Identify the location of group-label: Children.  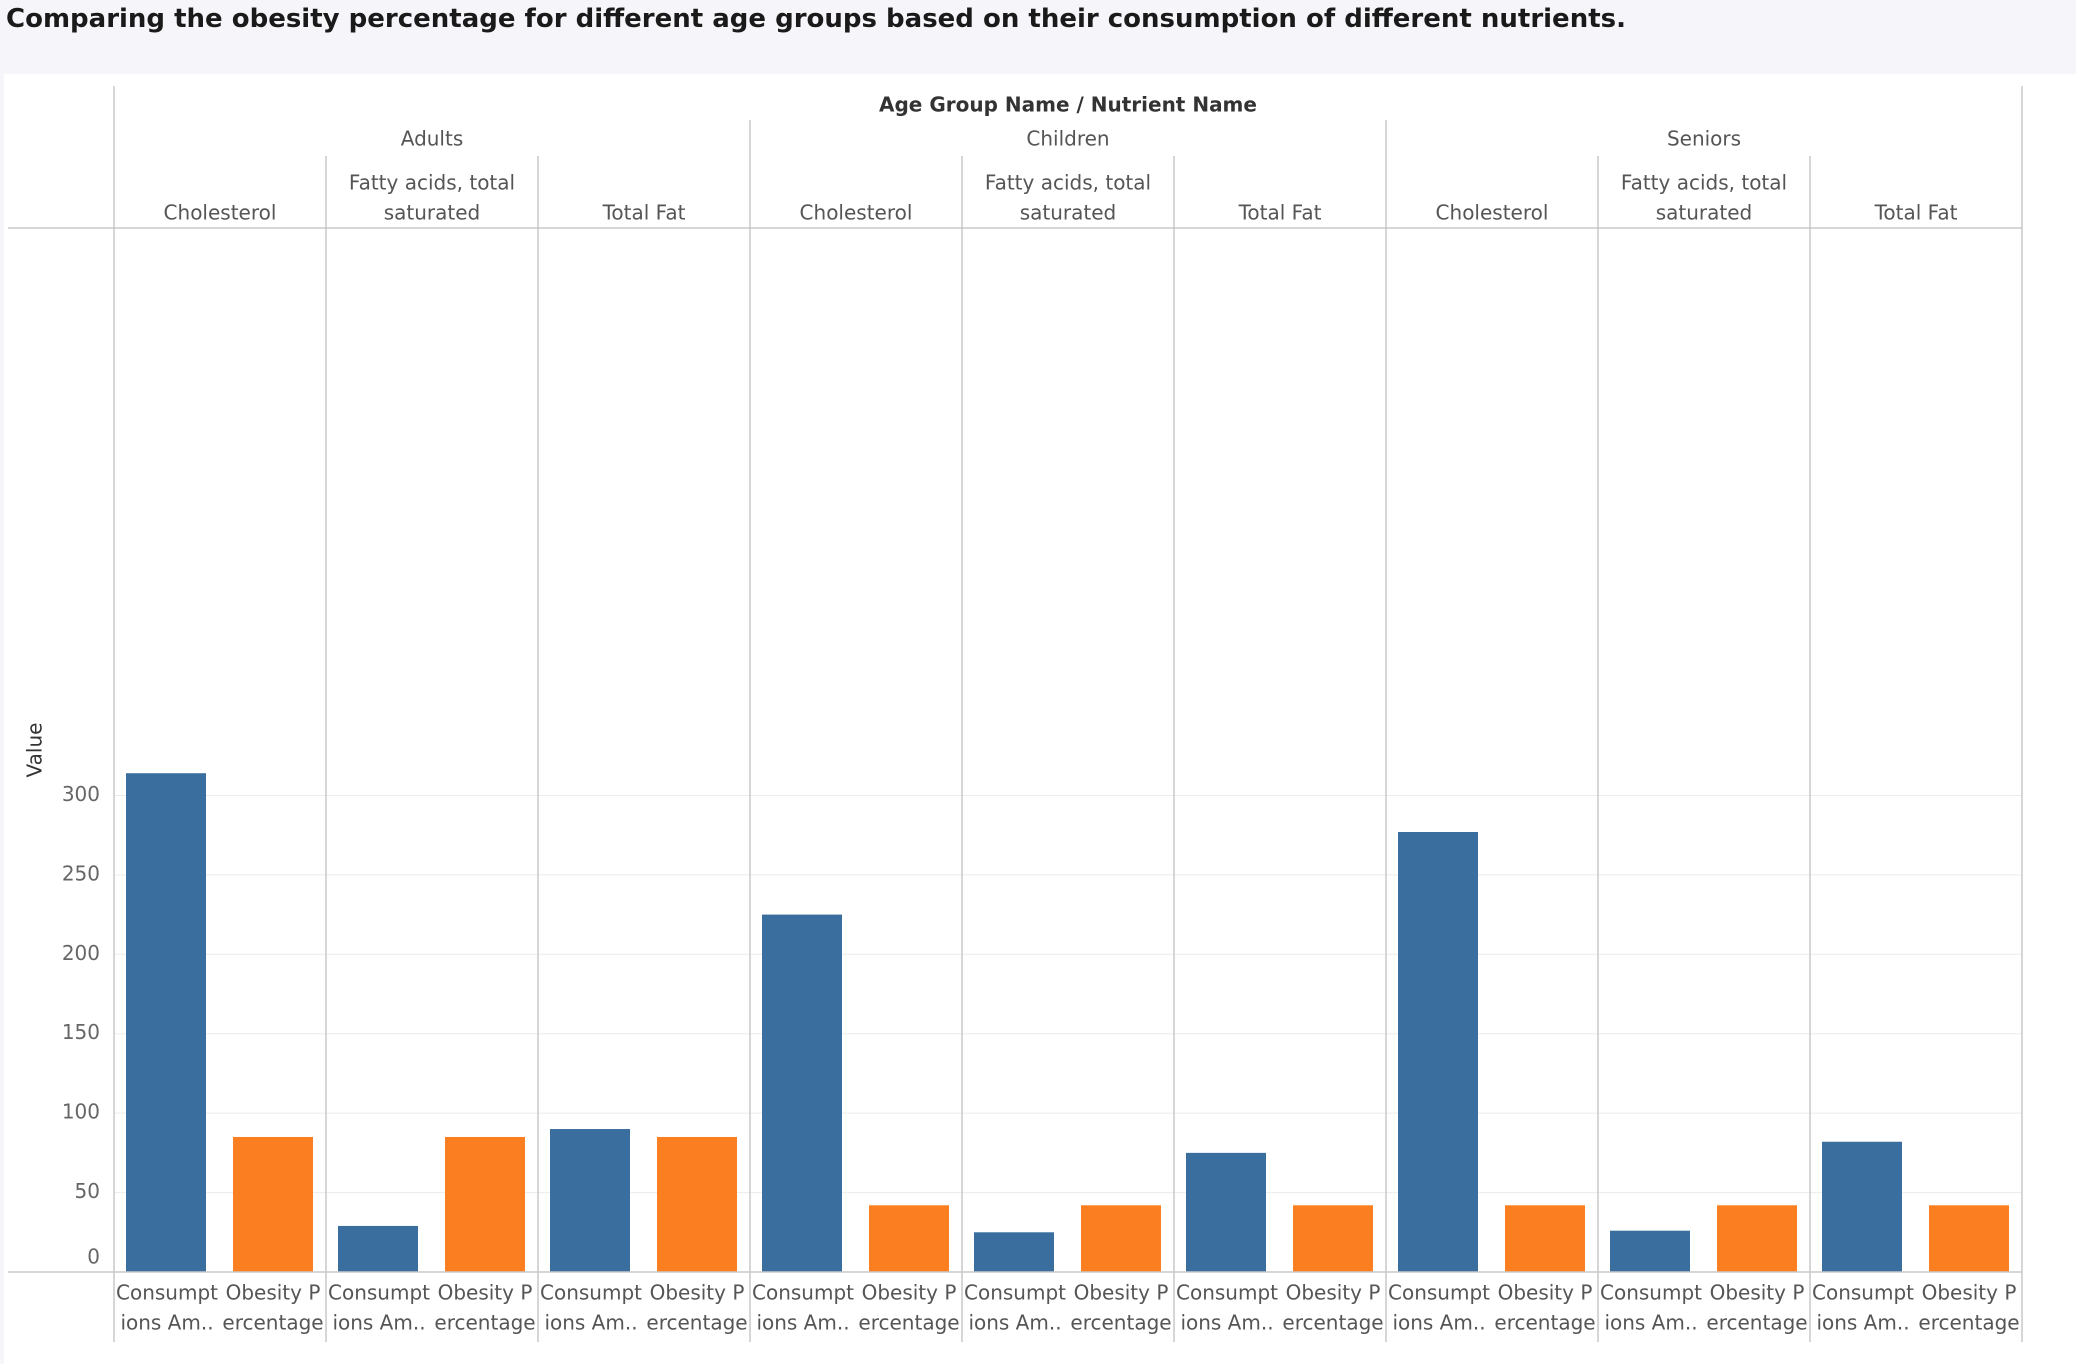
(1067, 139).